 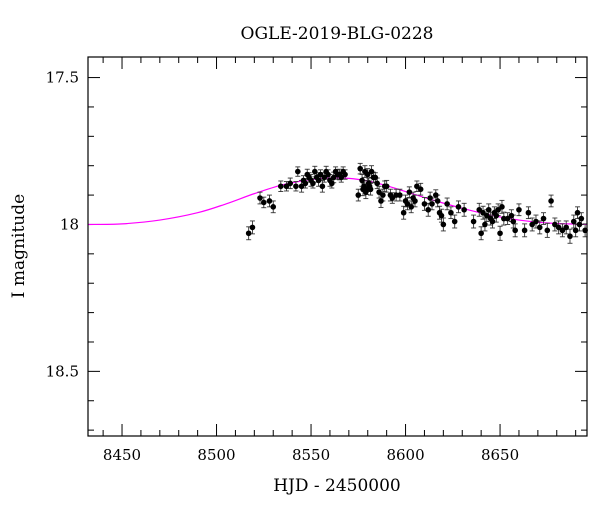 I want to click on y-axis-label: I magnitude, so click(x=19, y=246).